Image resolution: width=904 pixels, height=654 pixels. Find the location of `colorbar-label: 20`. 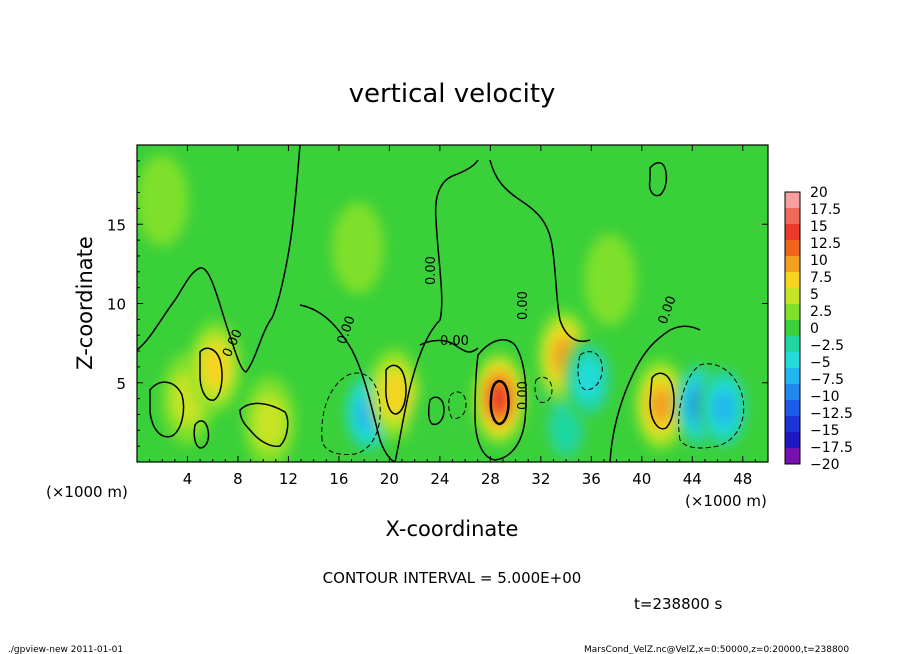

colorbar-label: 20 is located at coordinates (819, 193).